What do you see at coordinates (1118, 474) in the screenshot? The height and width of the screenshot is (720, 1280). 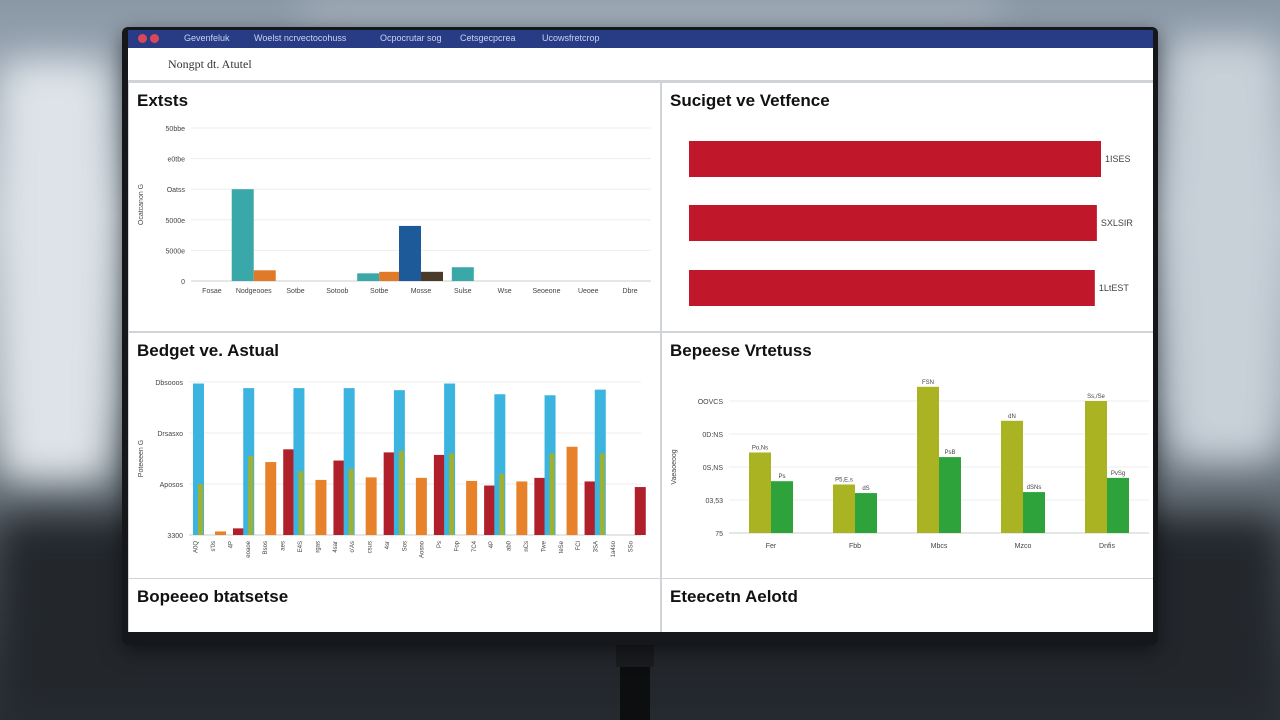 I see `data-label: PvSg` at bounding box center [1118, 474].